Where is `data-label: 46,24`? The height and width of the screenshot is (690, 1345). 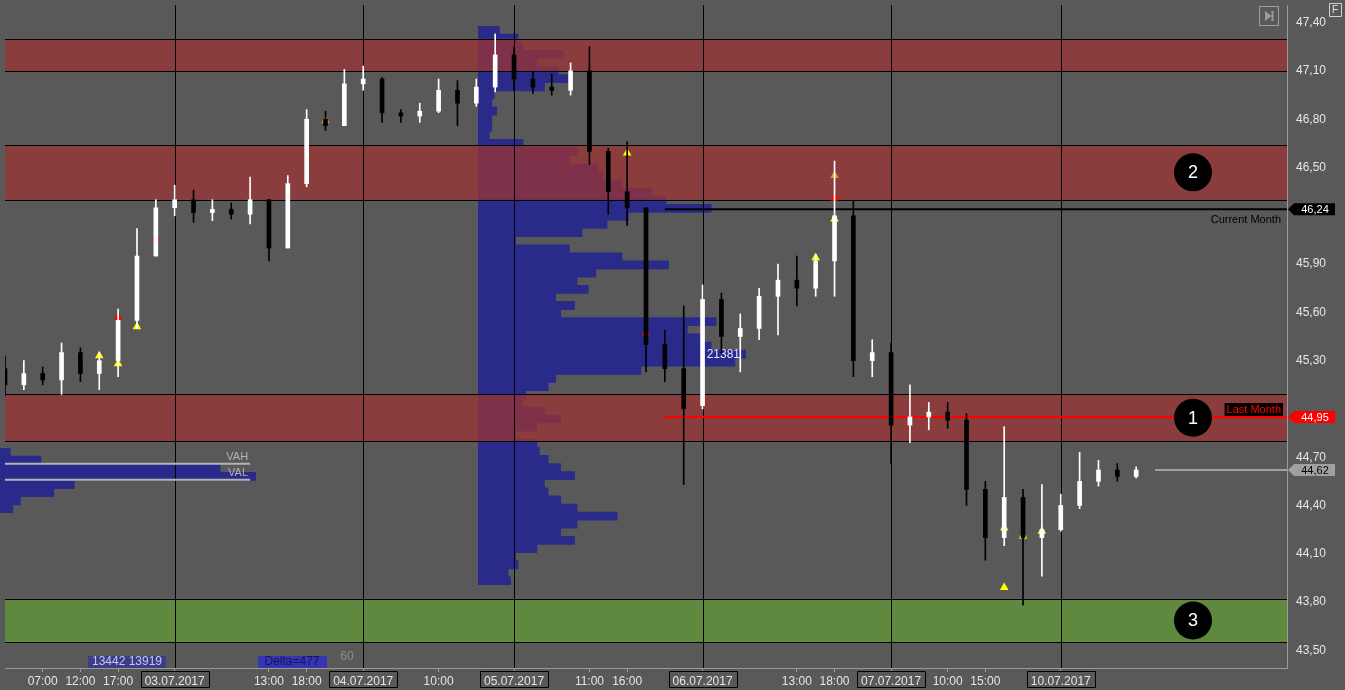 data-label: 46,24 is located at coordinates (1315, 209).